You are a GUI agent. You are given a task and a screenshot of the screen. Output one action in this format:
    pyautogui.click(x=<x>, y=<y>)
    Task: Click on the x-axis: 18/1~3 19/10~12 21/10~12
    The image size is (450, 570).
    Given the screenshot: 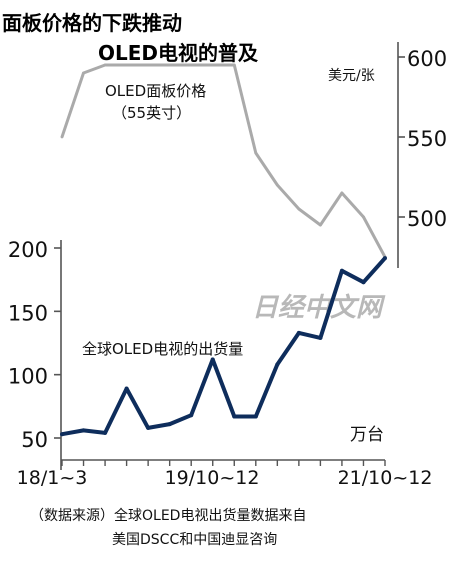 What is the action you would take?
    pyautogui.click(x=225, y=474)
    